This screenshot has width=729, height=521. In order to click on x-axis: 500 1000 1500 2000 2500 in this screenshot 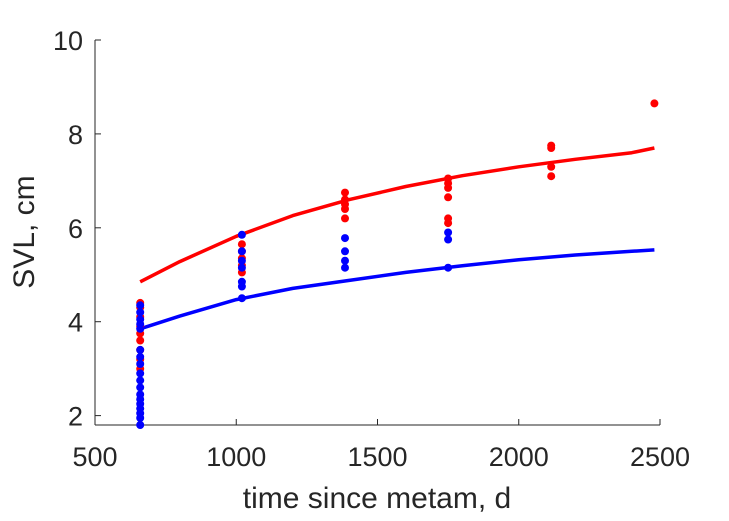, I will do `click(381, 445)`.